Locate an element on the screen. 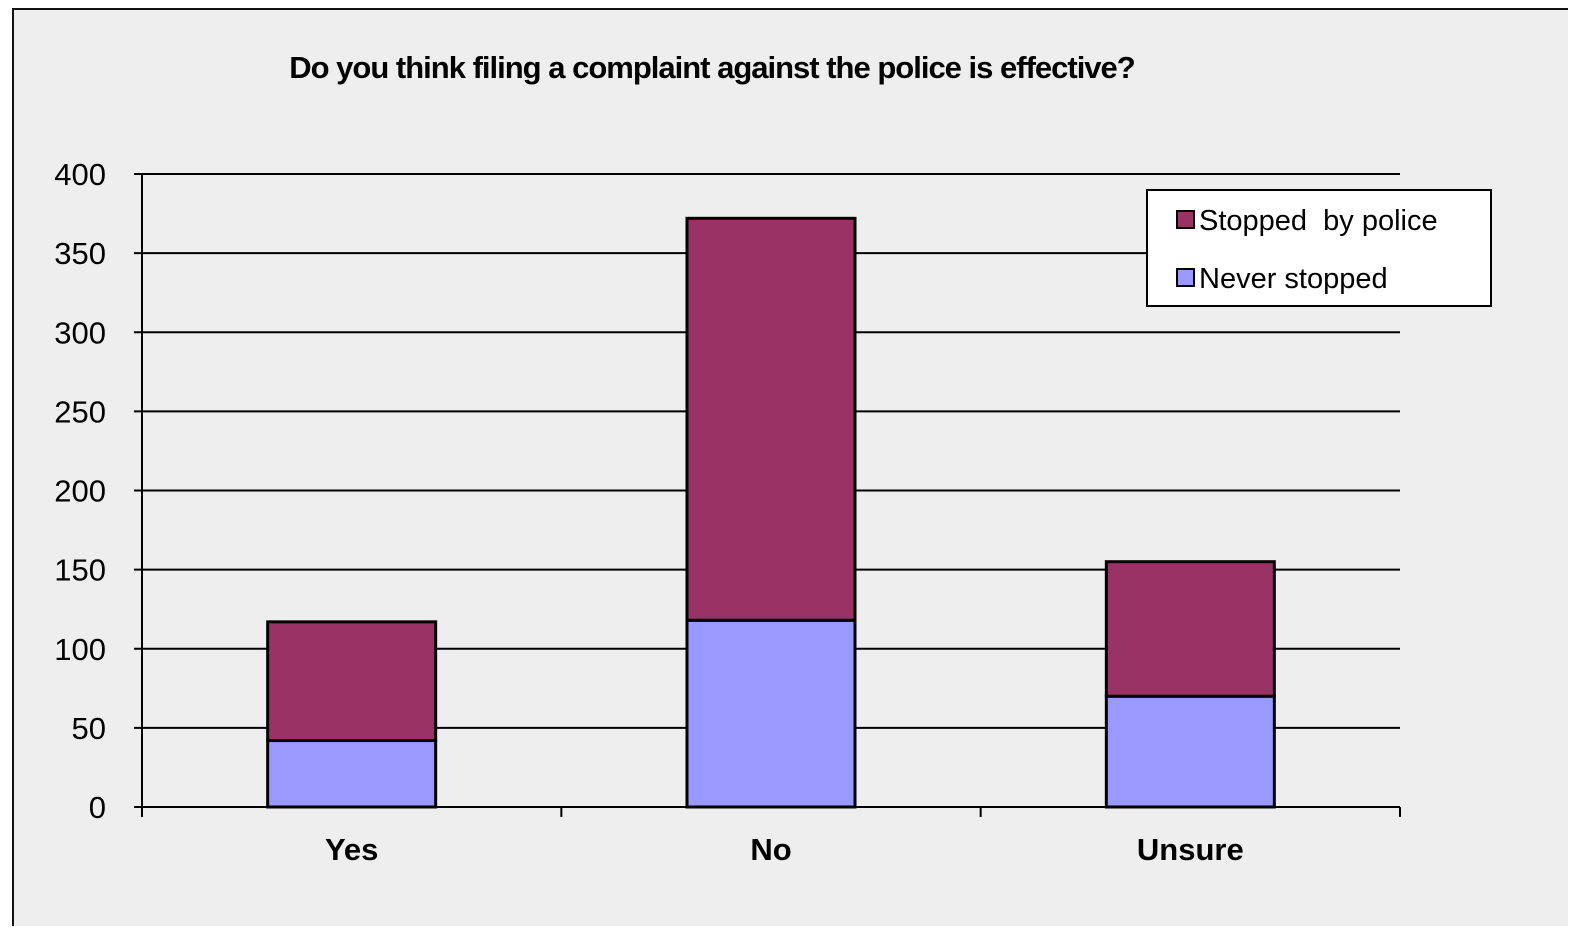  y-tick-label: 50 is located at coordinates (89, 728).